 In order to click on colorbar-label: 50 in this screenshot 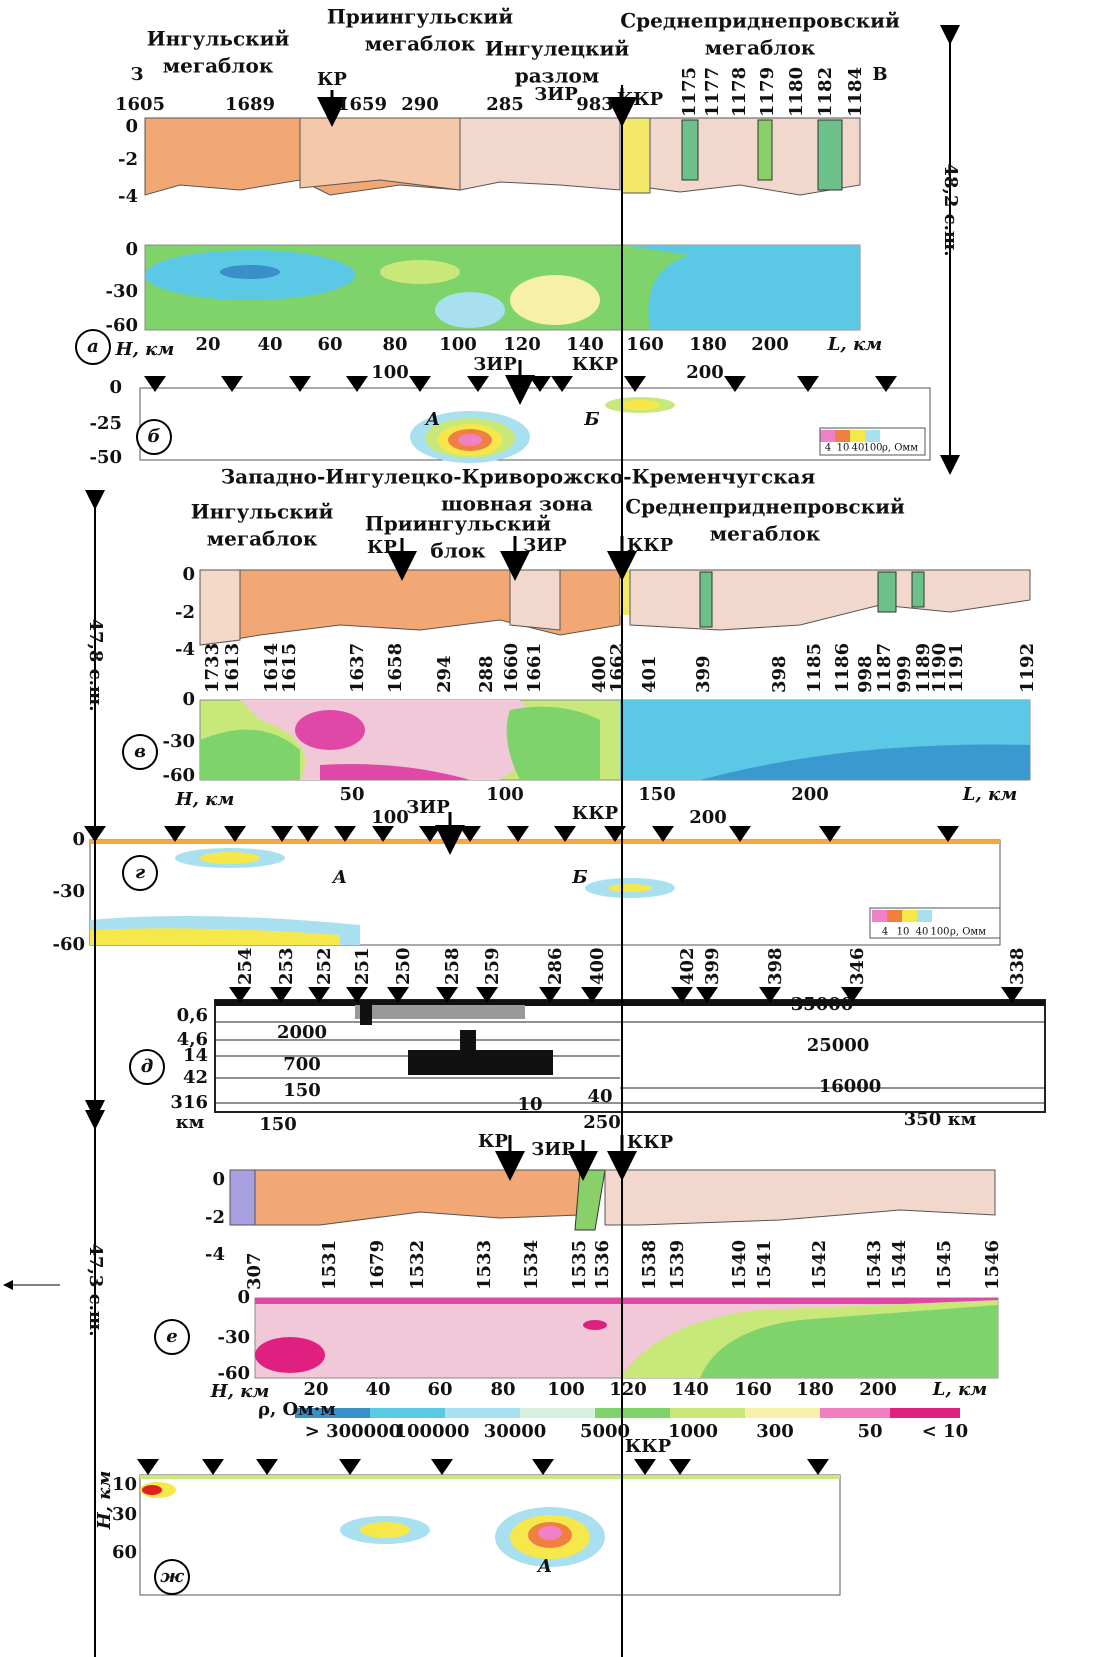, I will do `click(869, 1431)`.